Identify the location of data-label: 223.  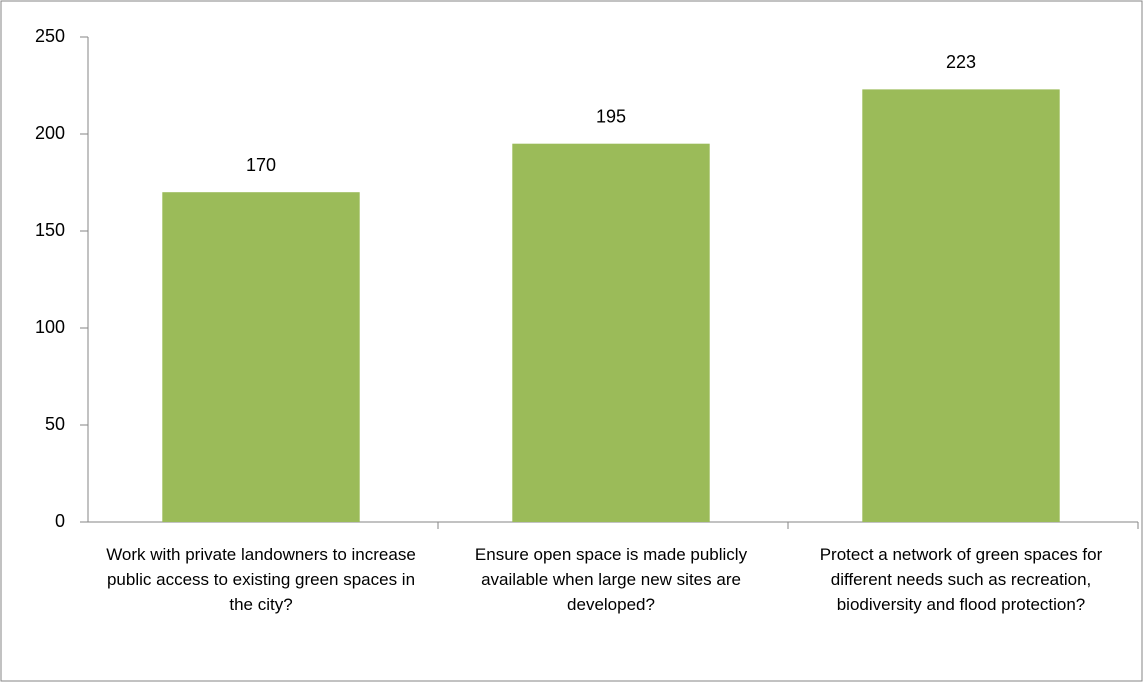
(961, 62).